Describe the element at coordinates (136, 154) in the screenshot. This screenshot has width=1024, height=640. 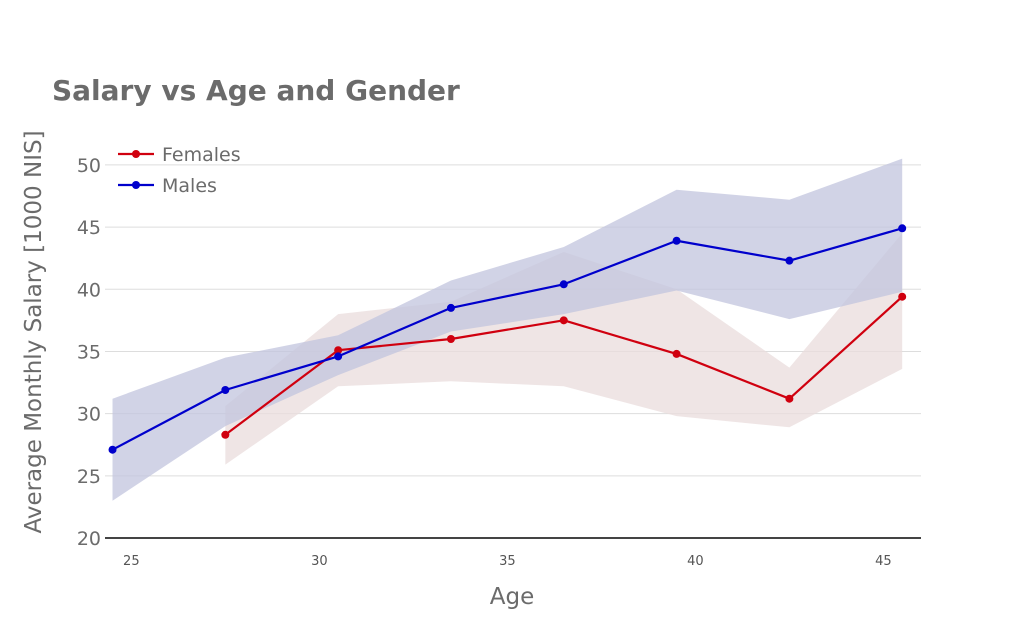
I see `legend-females-marker` at that location.